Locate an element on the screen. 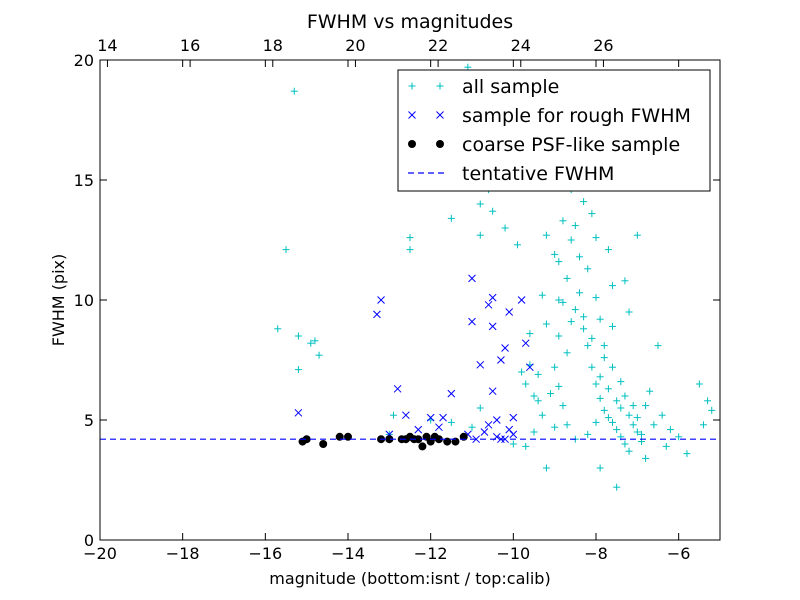 The height and width of the screenshot is (600, 800). y-tick-label: 0 is located at coordinates (89, 540).